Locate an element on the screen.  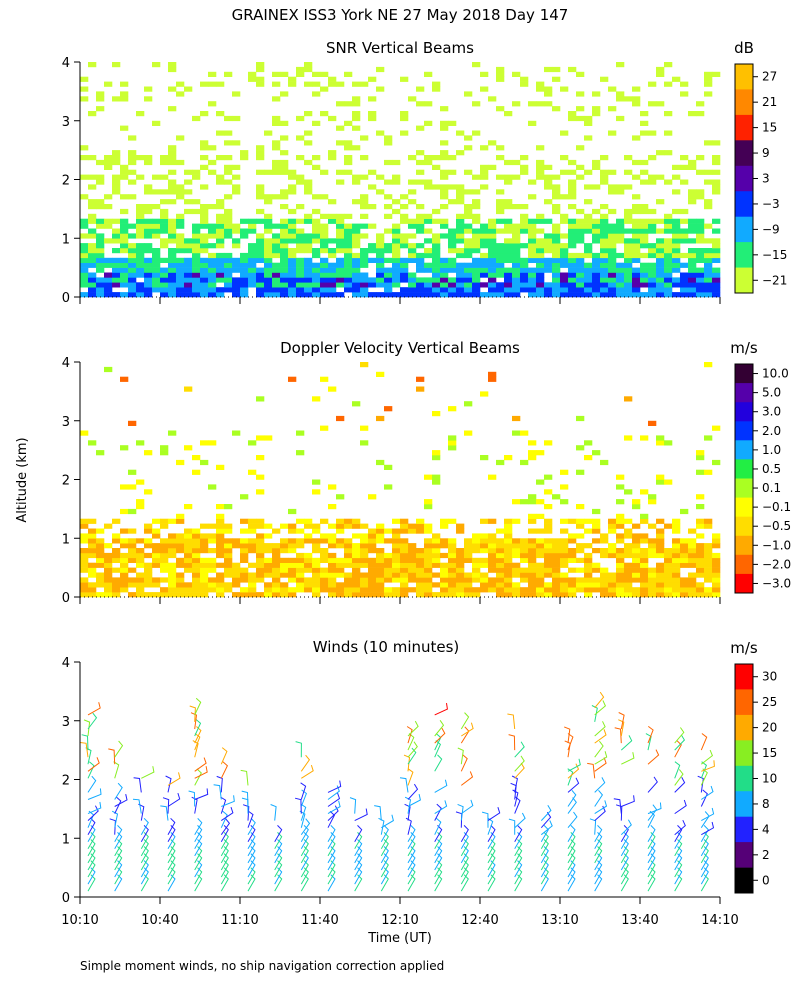
colorbar-swatch is located at coordinates (744, 829).